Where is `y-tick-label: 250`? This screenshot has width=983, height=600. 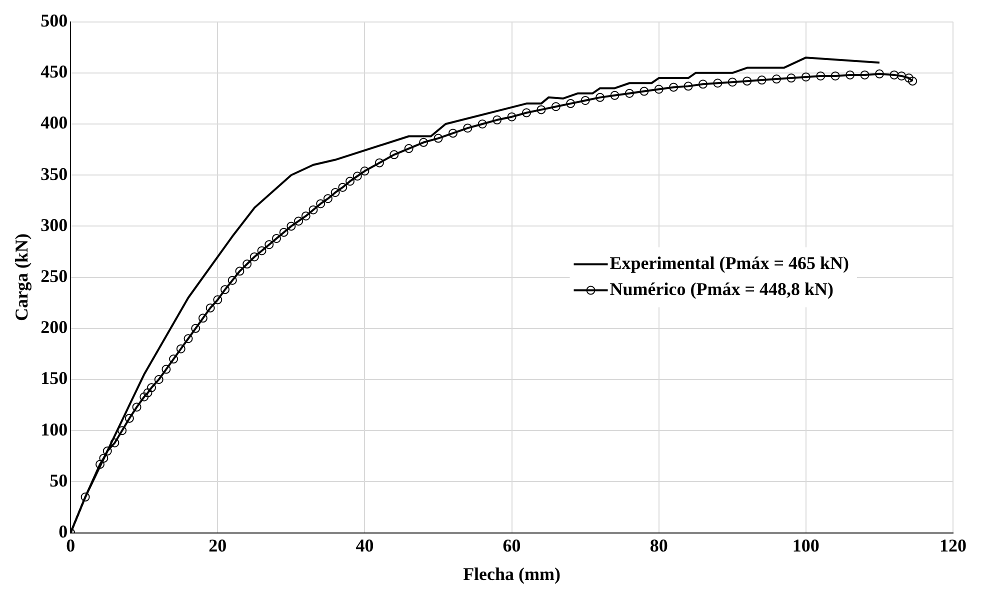
y-tick-label: 250 is located at coordinates (54, 276).